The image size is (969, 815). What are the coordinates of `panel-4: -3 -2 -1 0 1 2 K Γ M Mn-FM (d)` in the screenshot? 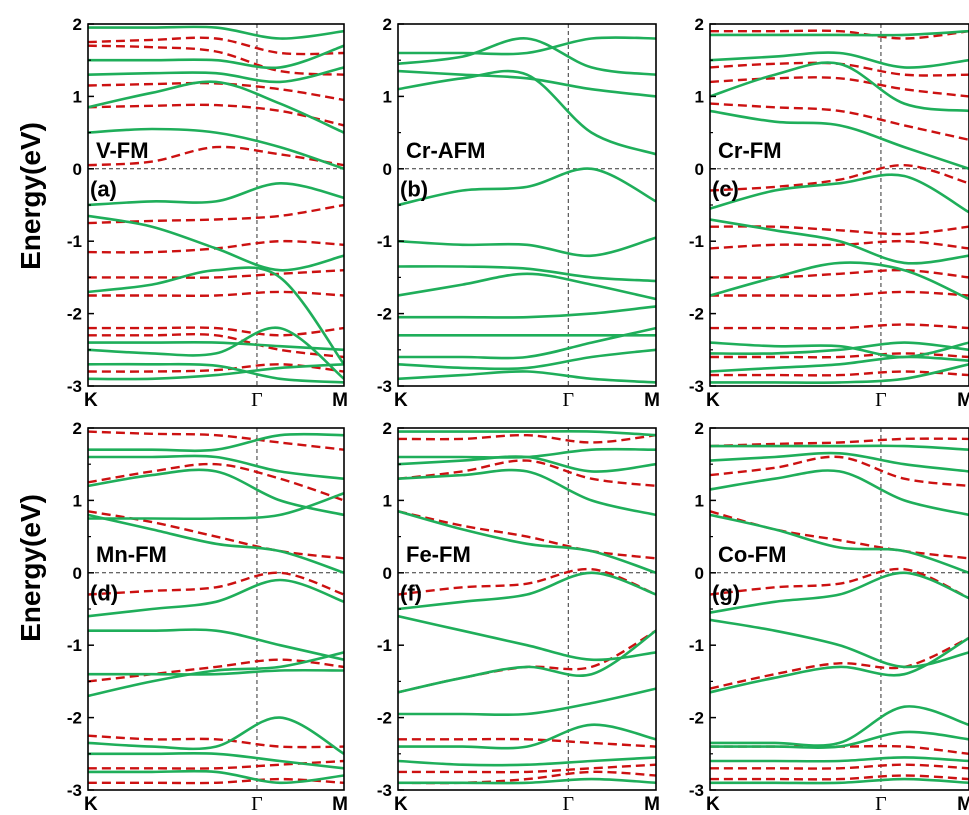 It's located at (207, 617).